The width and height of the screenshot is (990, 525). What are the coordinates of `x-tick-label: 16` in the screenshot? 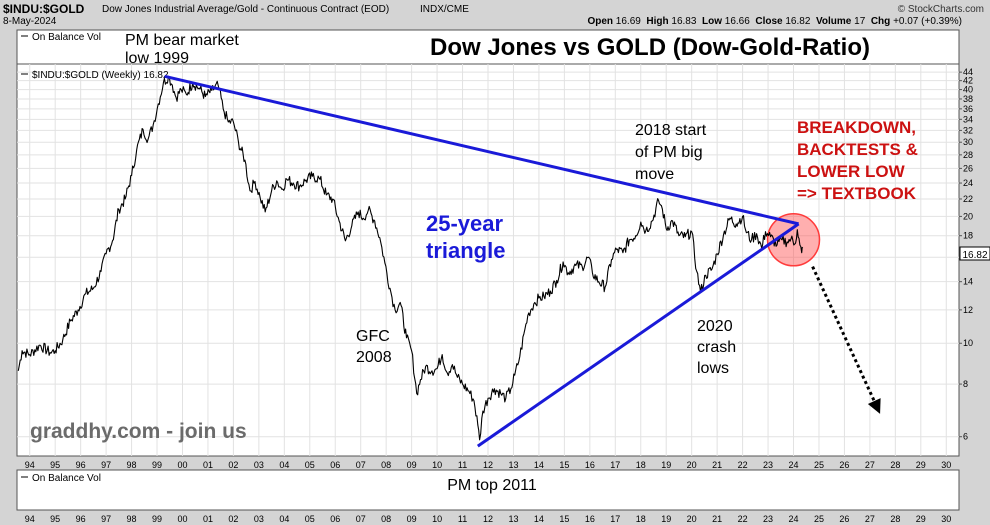 It's located at (590, 465).